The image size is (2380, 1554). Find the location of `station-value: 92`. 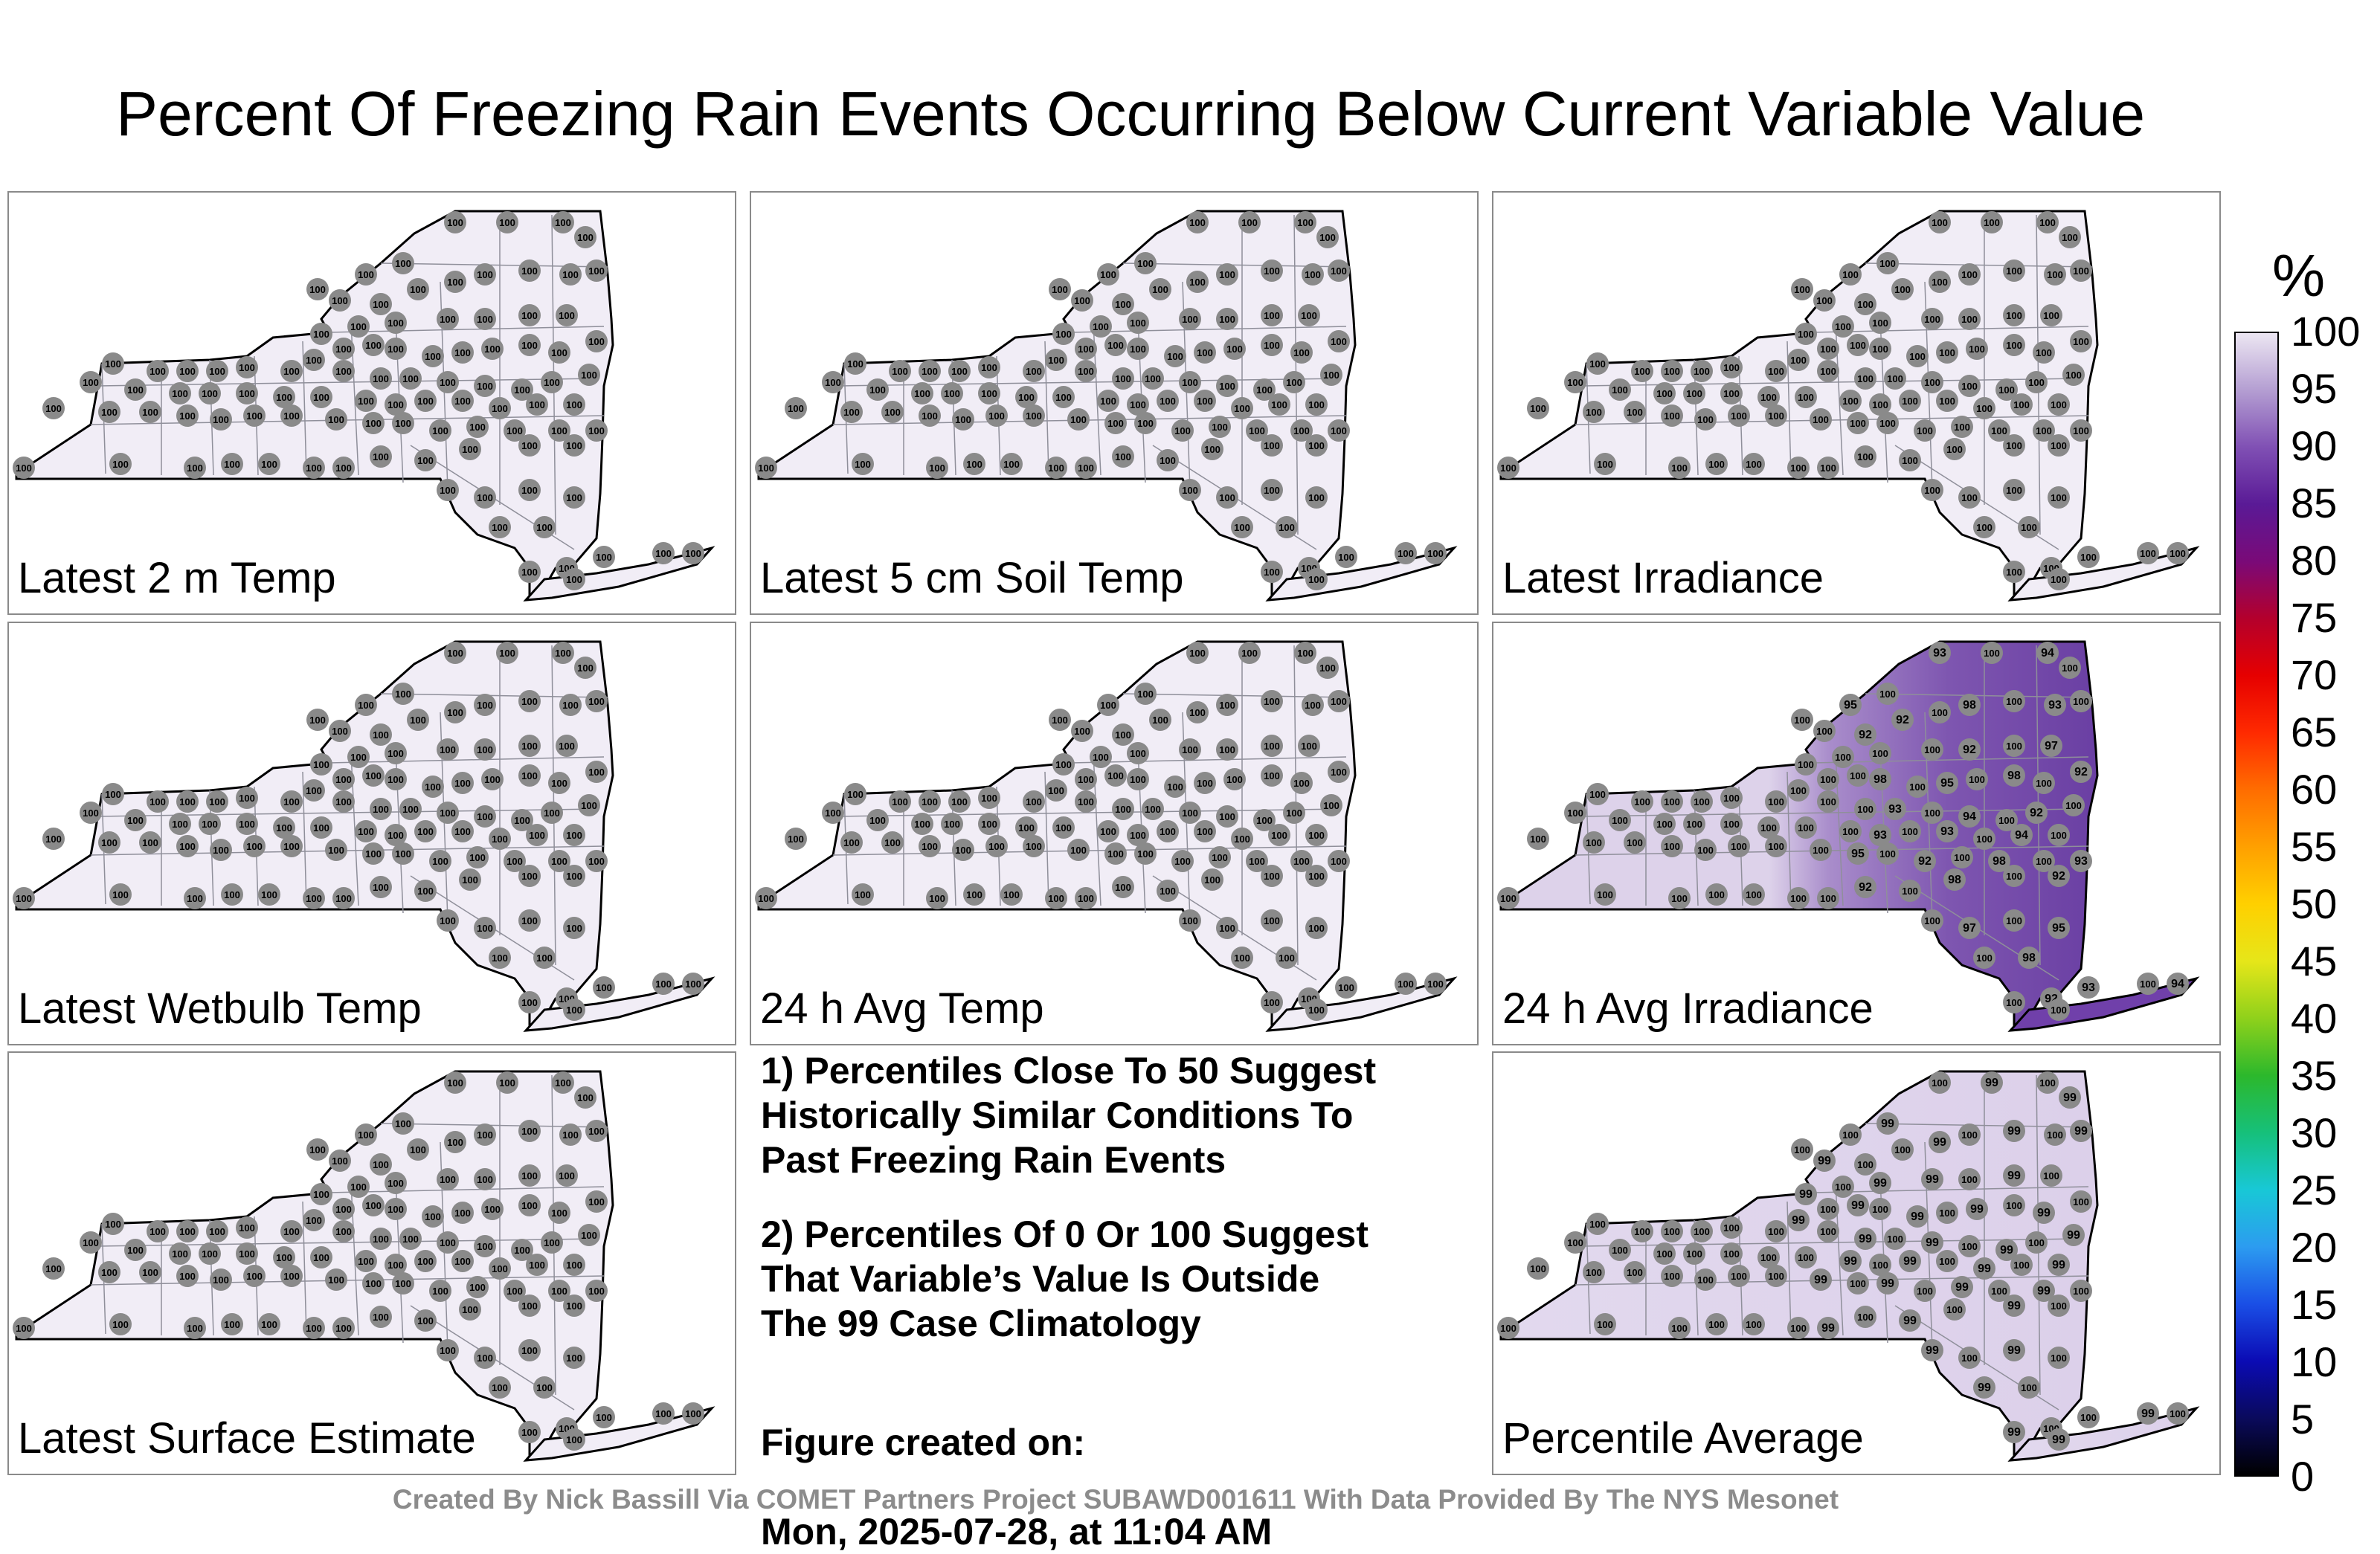

station-value: 92 is located at coordinates (1903, 720).